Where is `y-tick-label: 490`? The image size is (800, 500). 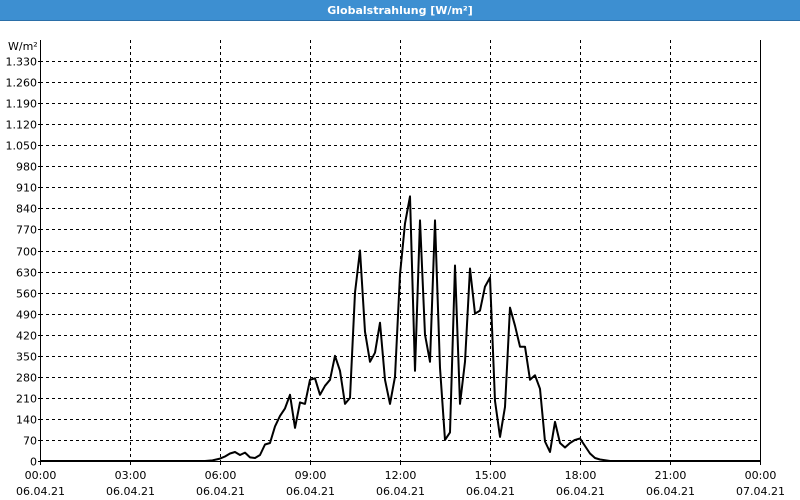 y-tick-label: 490 is located at coordinates (26, 315).